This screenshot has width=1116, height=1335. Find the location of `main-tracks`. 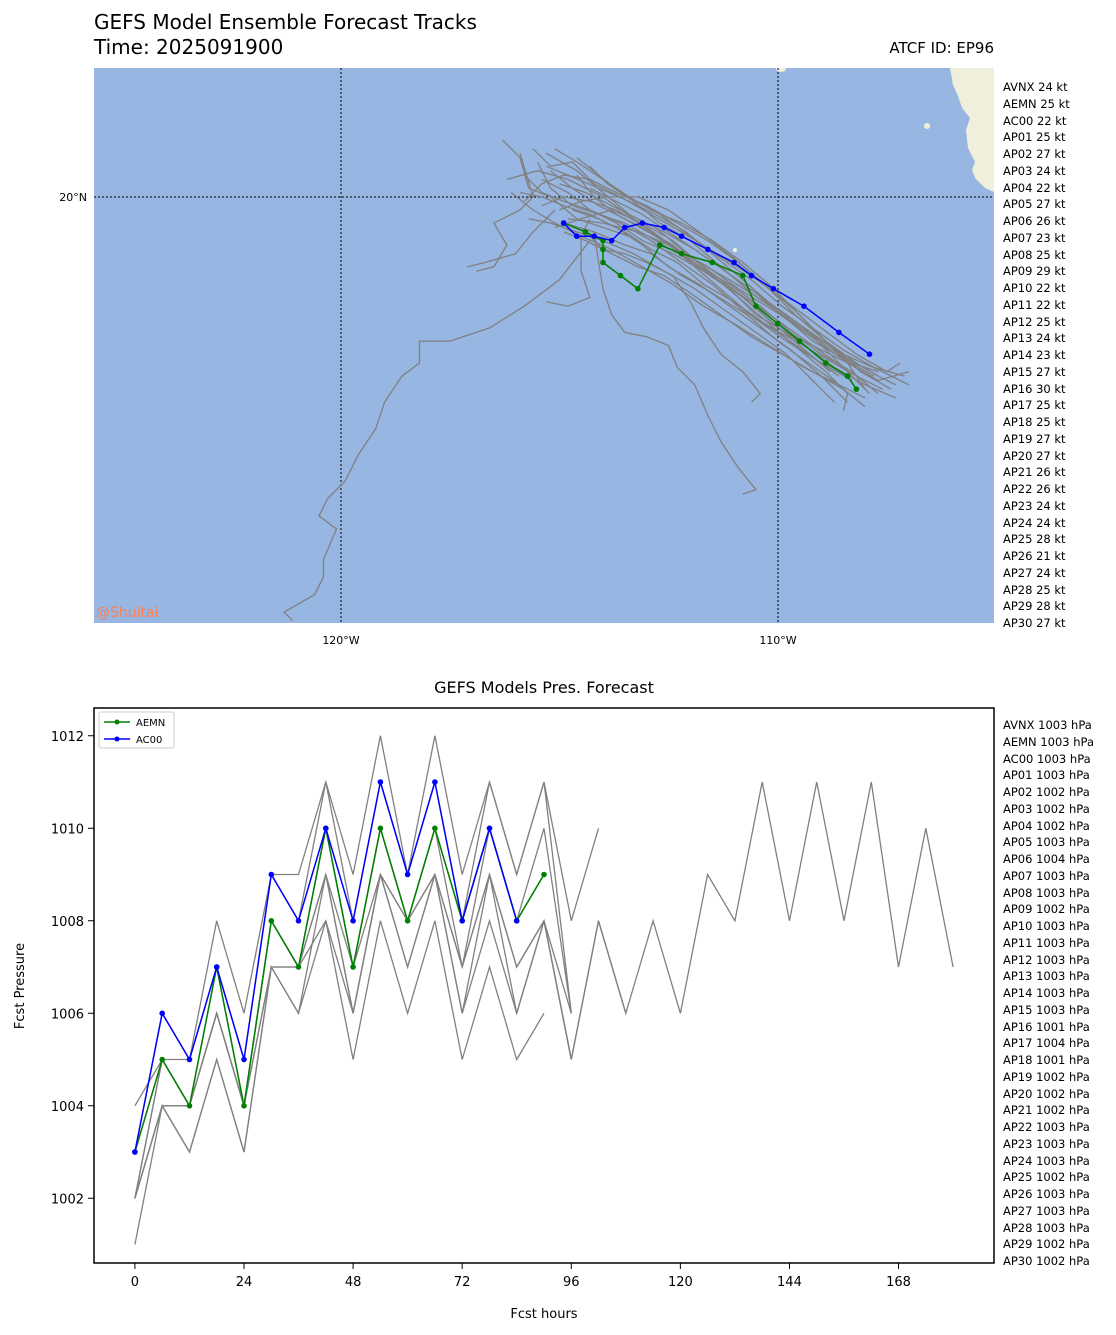

main-tracks is located at coordinates (716, 306).